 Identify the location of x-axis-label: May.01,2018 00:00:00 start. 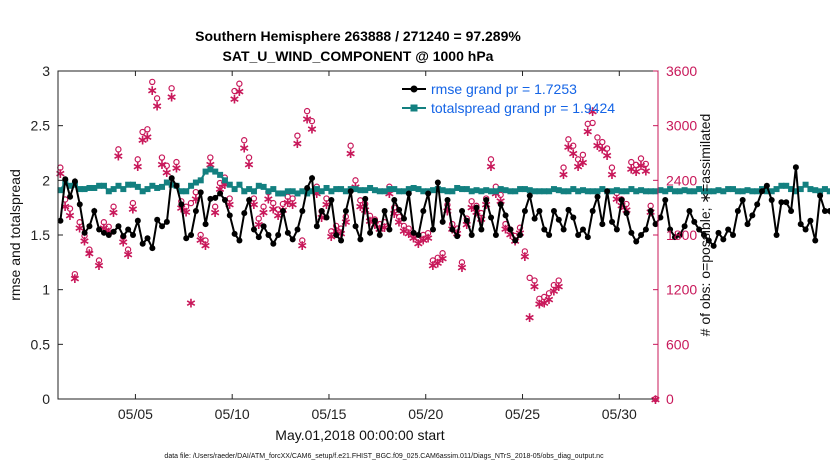
(360, 435).